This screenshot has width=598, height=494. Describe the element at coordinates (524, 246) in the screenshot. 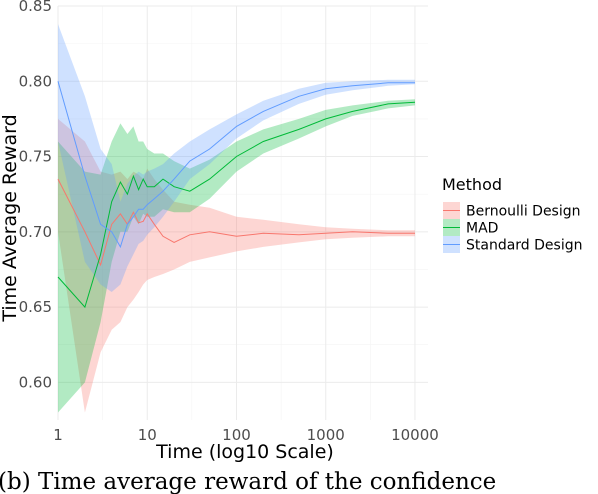

I see `legend-label: Standard Design` at that location.